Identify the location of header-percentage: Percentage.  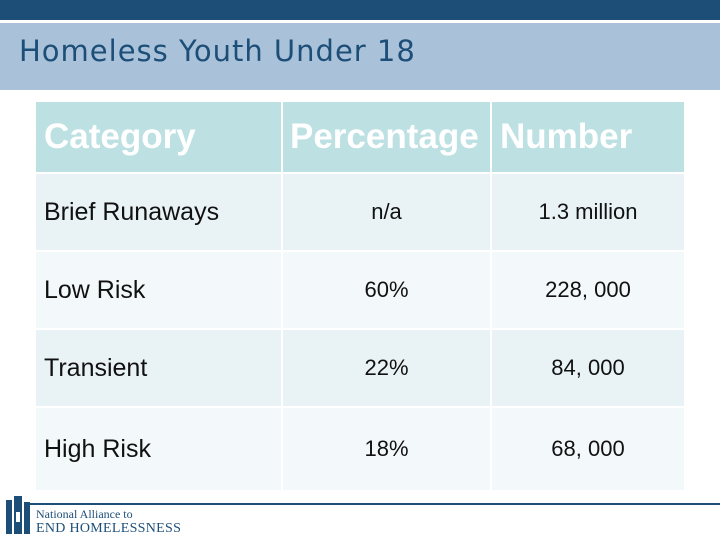
(386, 137).